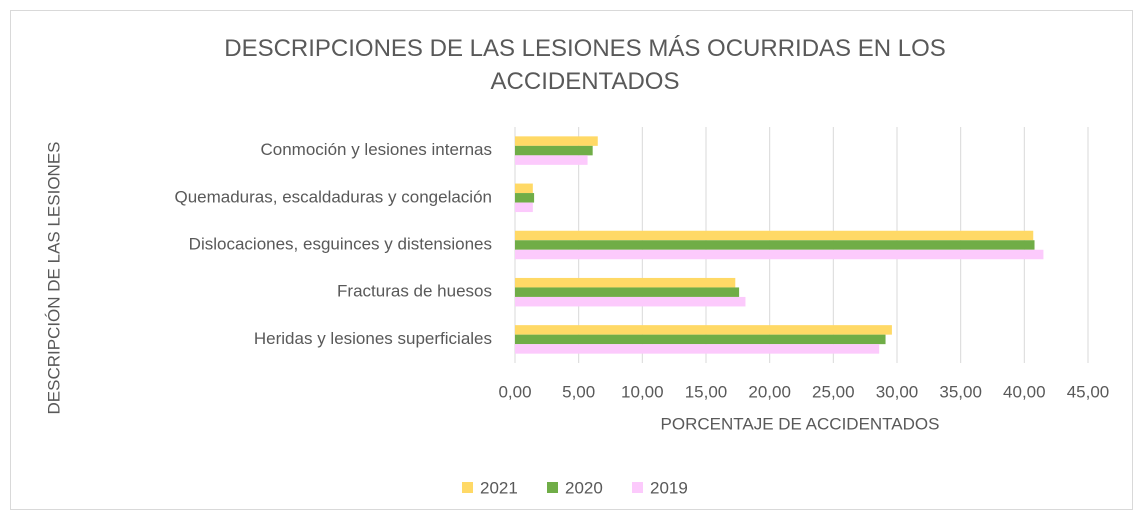 The image size is (1141, 516). Describe the element at coordinates (373, 338) in the screenshot. I see `y-tick-label: Heridas y lesiones superficiales` at that location.